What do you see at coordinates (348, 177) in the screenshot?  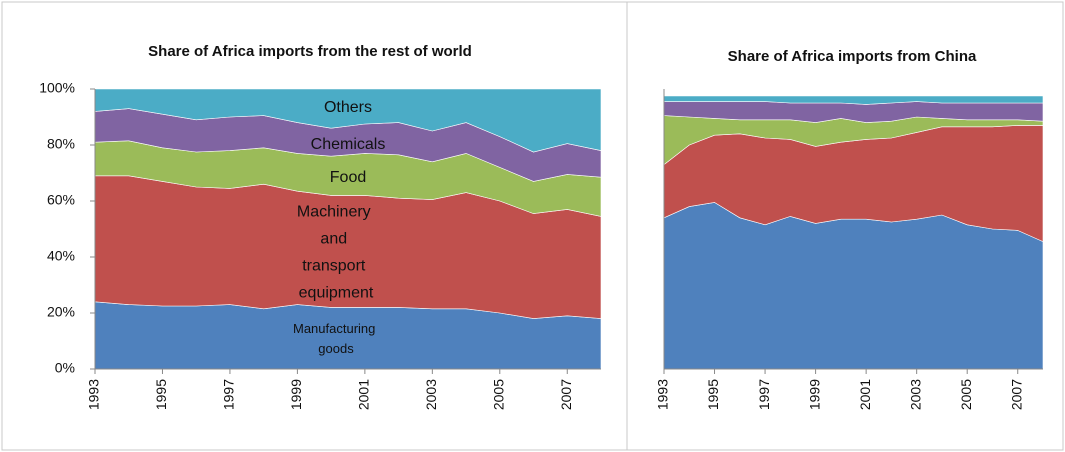 I see `series-label: Food` at bounding box center [348, 177].